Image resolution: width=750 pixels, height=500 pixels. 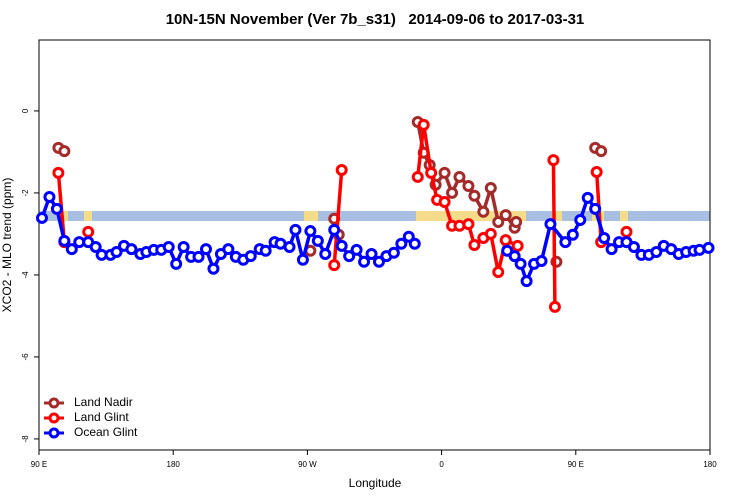 I want to click on y-tick-label: -6, so click(x=25, y=357).